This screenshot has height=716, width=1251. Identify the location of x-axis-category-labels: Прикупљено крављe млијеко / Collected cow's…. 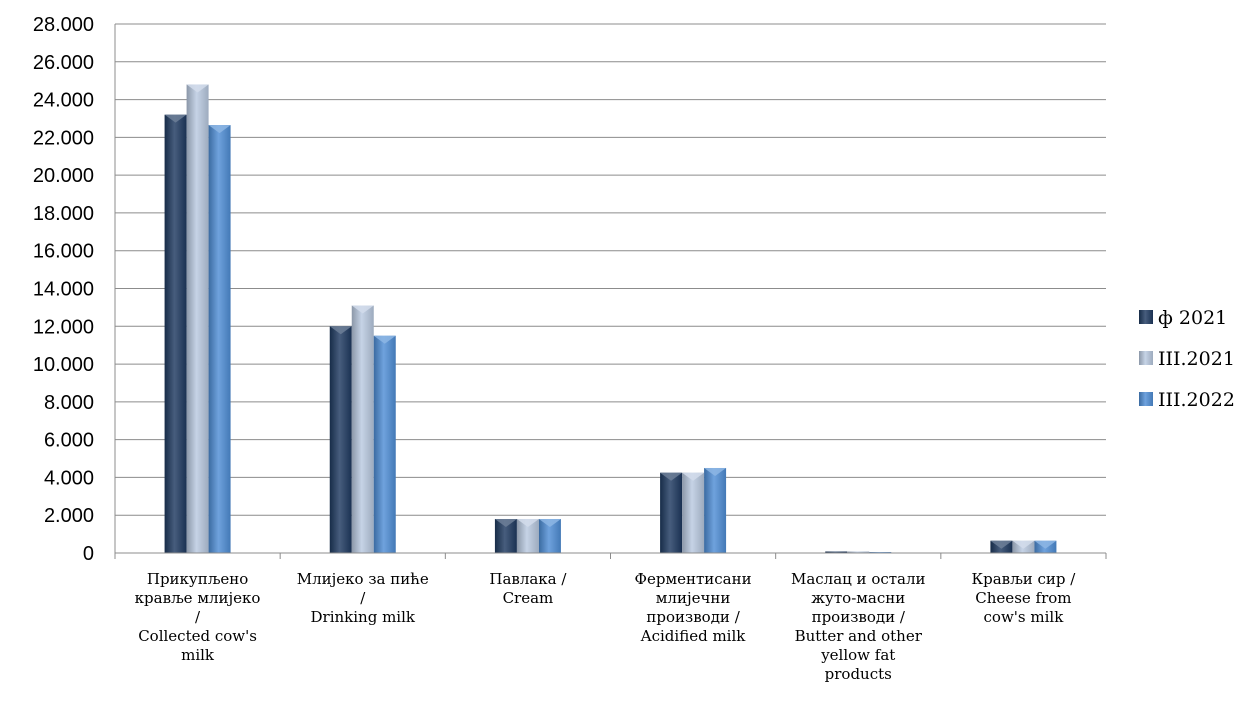
(606, 626).